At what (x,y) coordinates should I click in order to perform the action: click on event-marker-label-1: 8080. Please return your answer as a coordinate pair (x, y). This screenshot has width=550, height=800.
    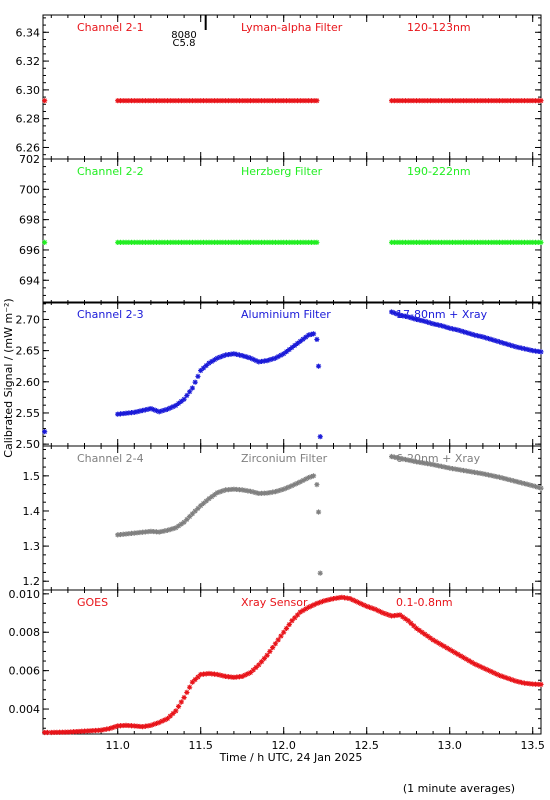
    Looking at the image, I should click on (183, 35).